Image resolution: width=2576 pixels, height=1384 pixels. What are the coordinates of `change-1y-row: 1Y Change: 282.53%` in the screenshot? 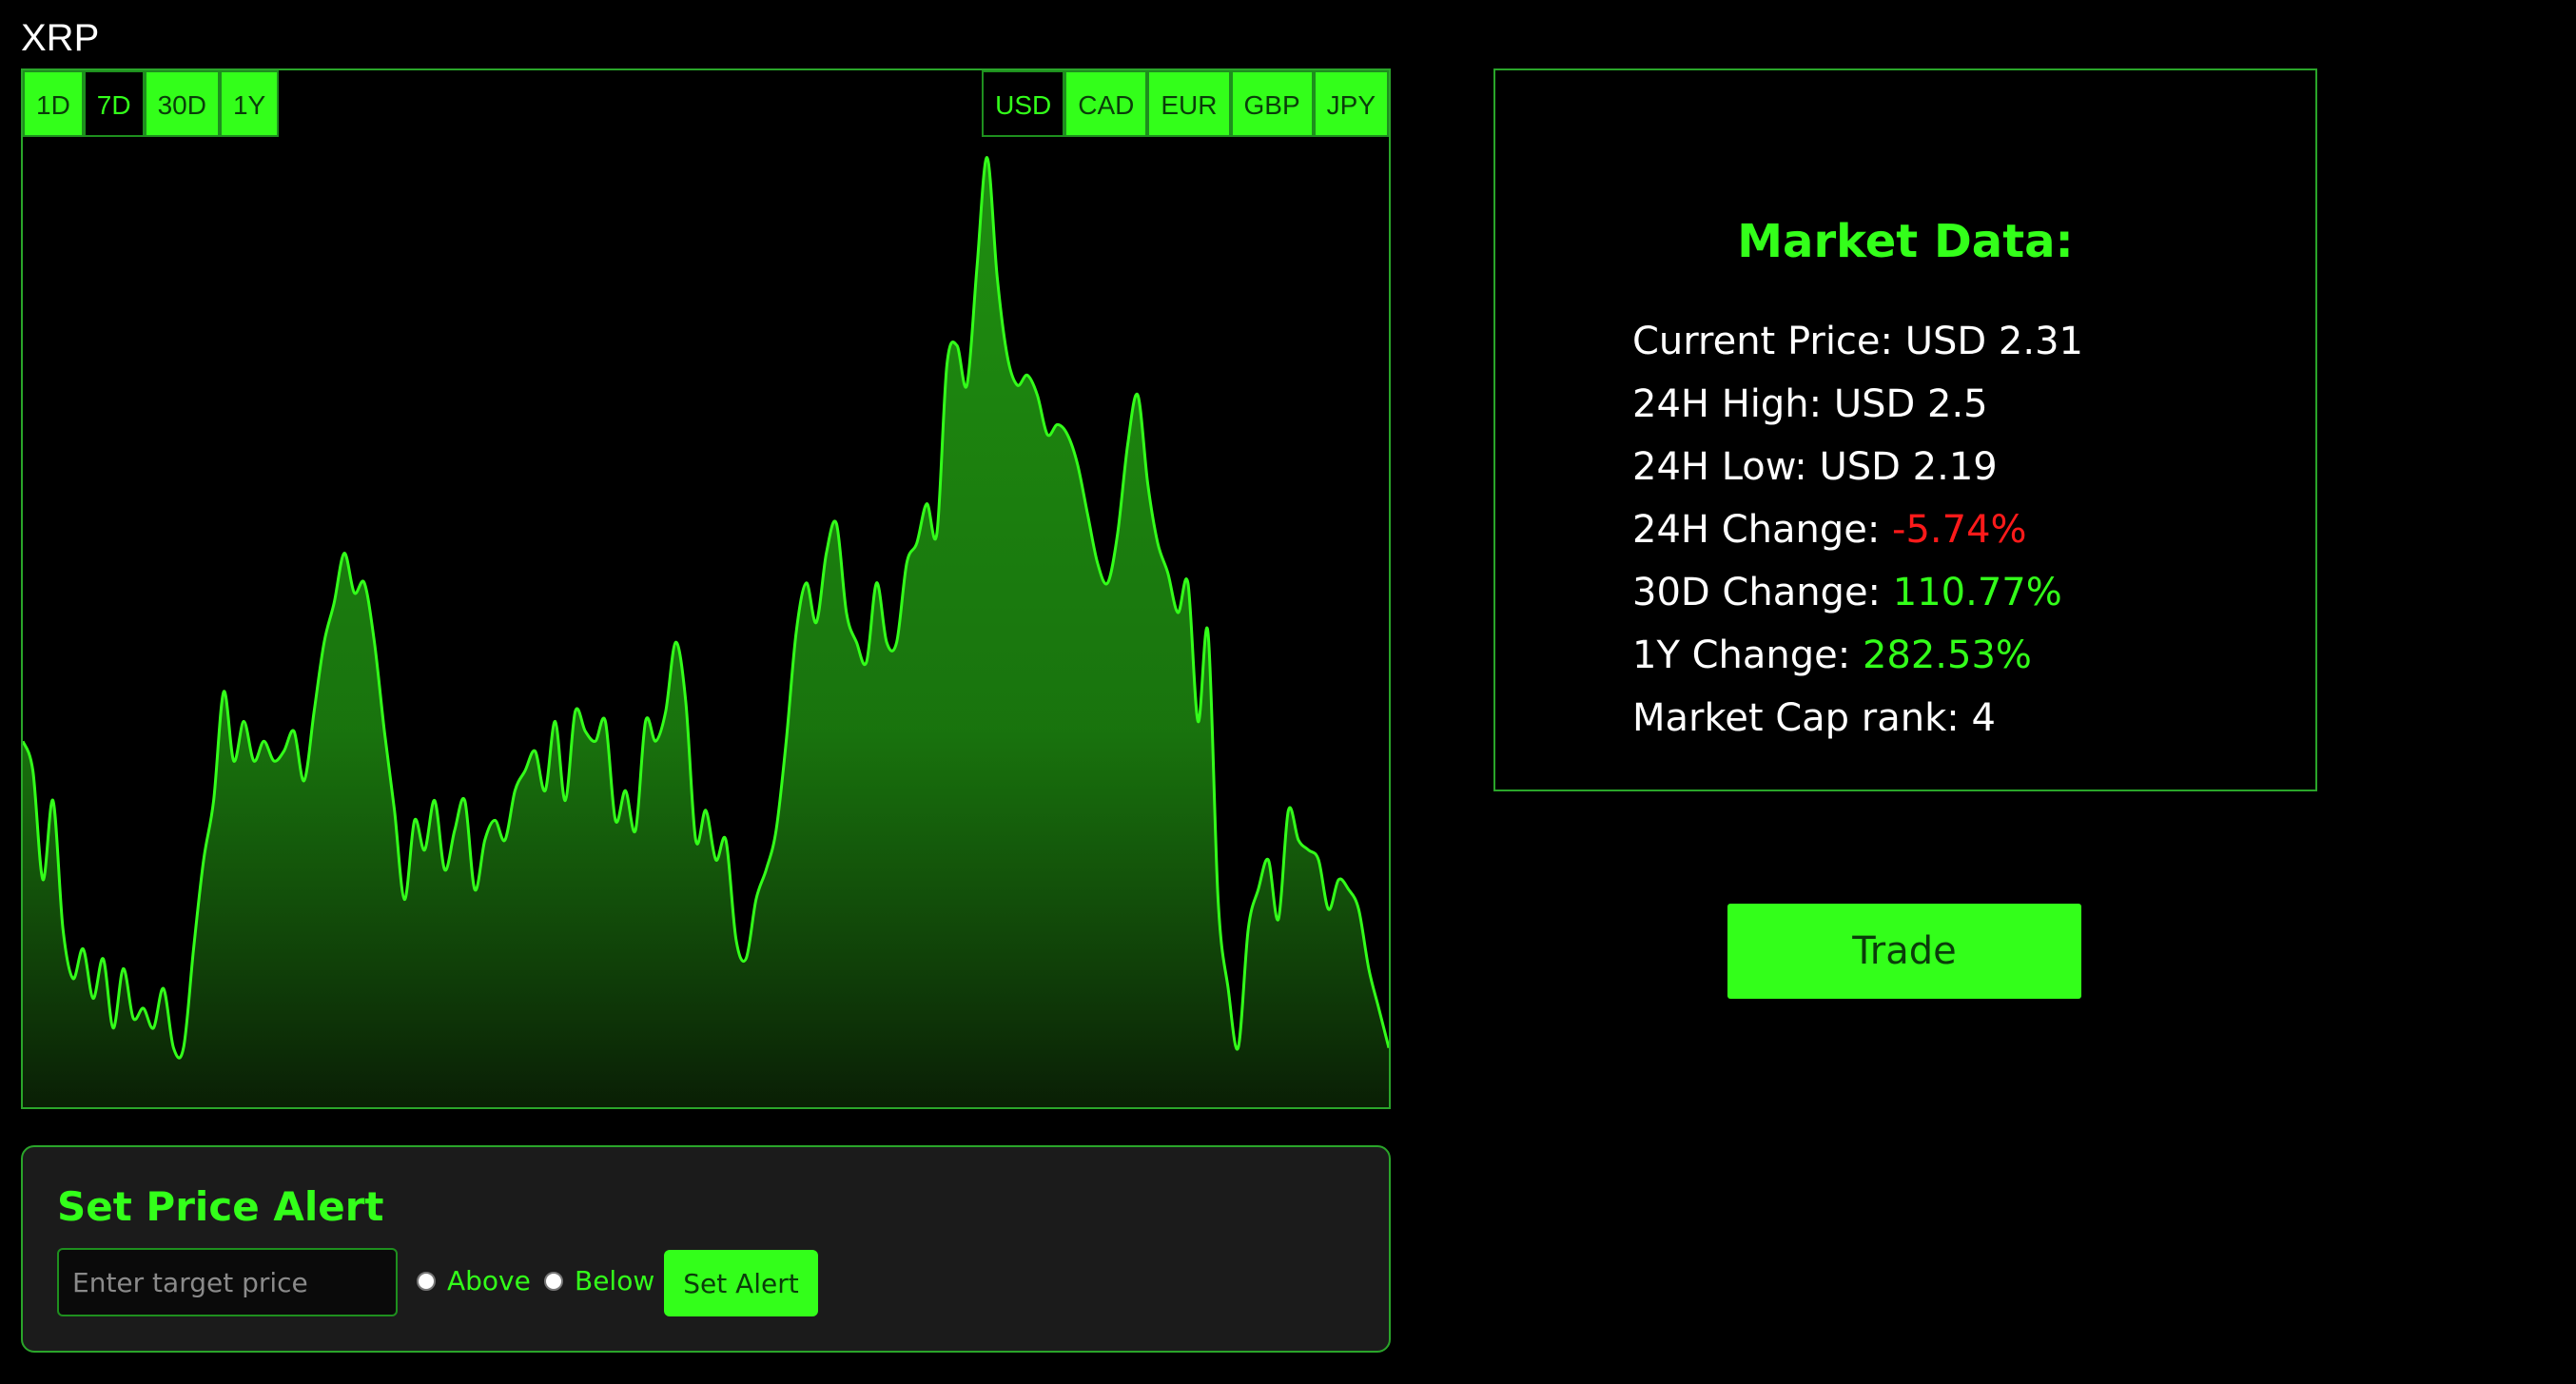 It's located at (1858, 655).